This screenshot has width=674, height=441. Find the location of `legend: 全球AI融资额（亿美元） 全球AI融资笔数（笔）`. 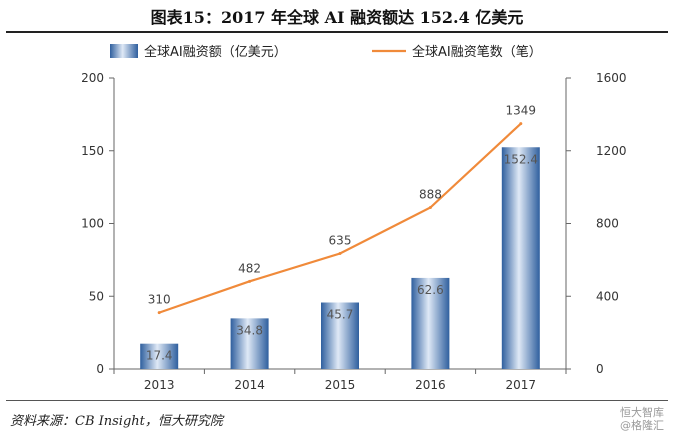

legend: 全球AI融资额（亿美元） 全球AI融资笔数（笔） is located at coordinates (326, 52).